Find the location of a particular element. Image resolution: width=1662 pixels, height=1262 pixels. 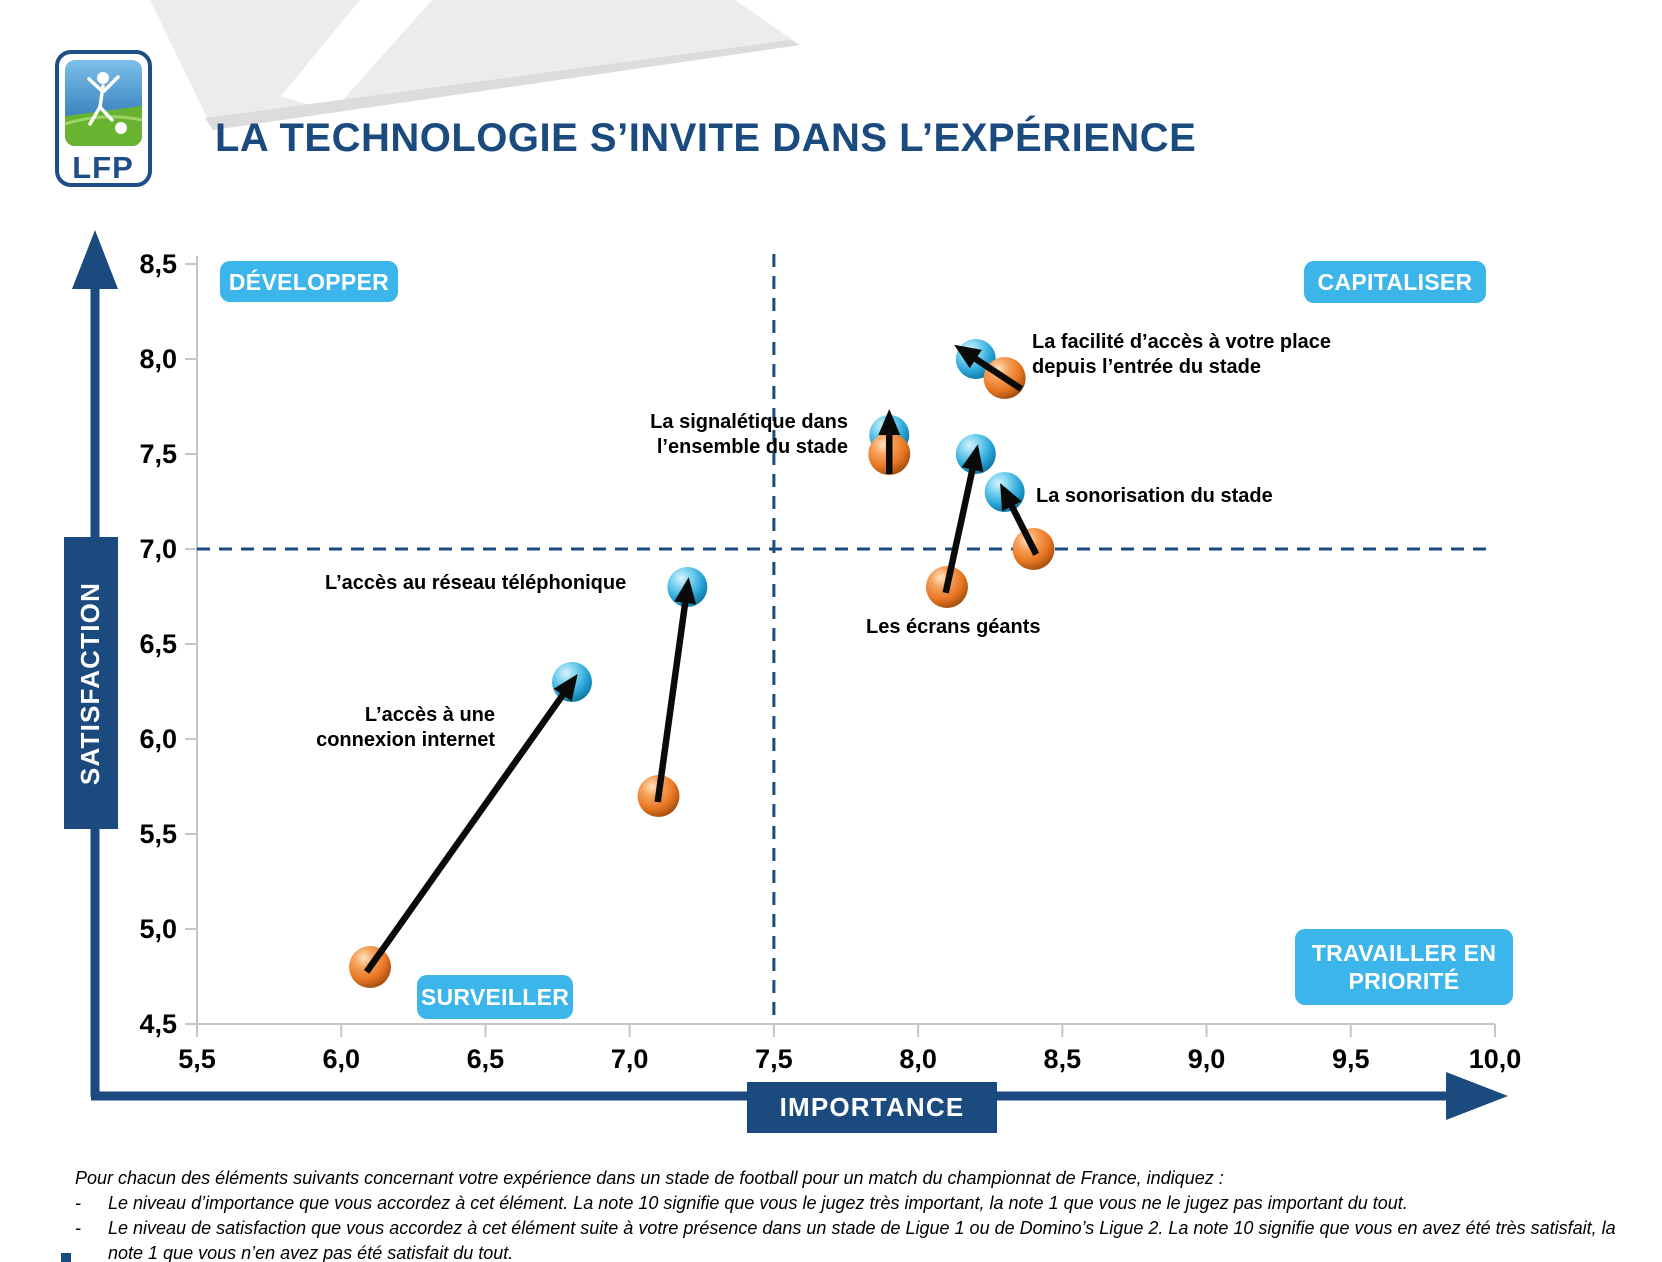

x-axis-arrowhead is located at coordinates (1477, 1096).